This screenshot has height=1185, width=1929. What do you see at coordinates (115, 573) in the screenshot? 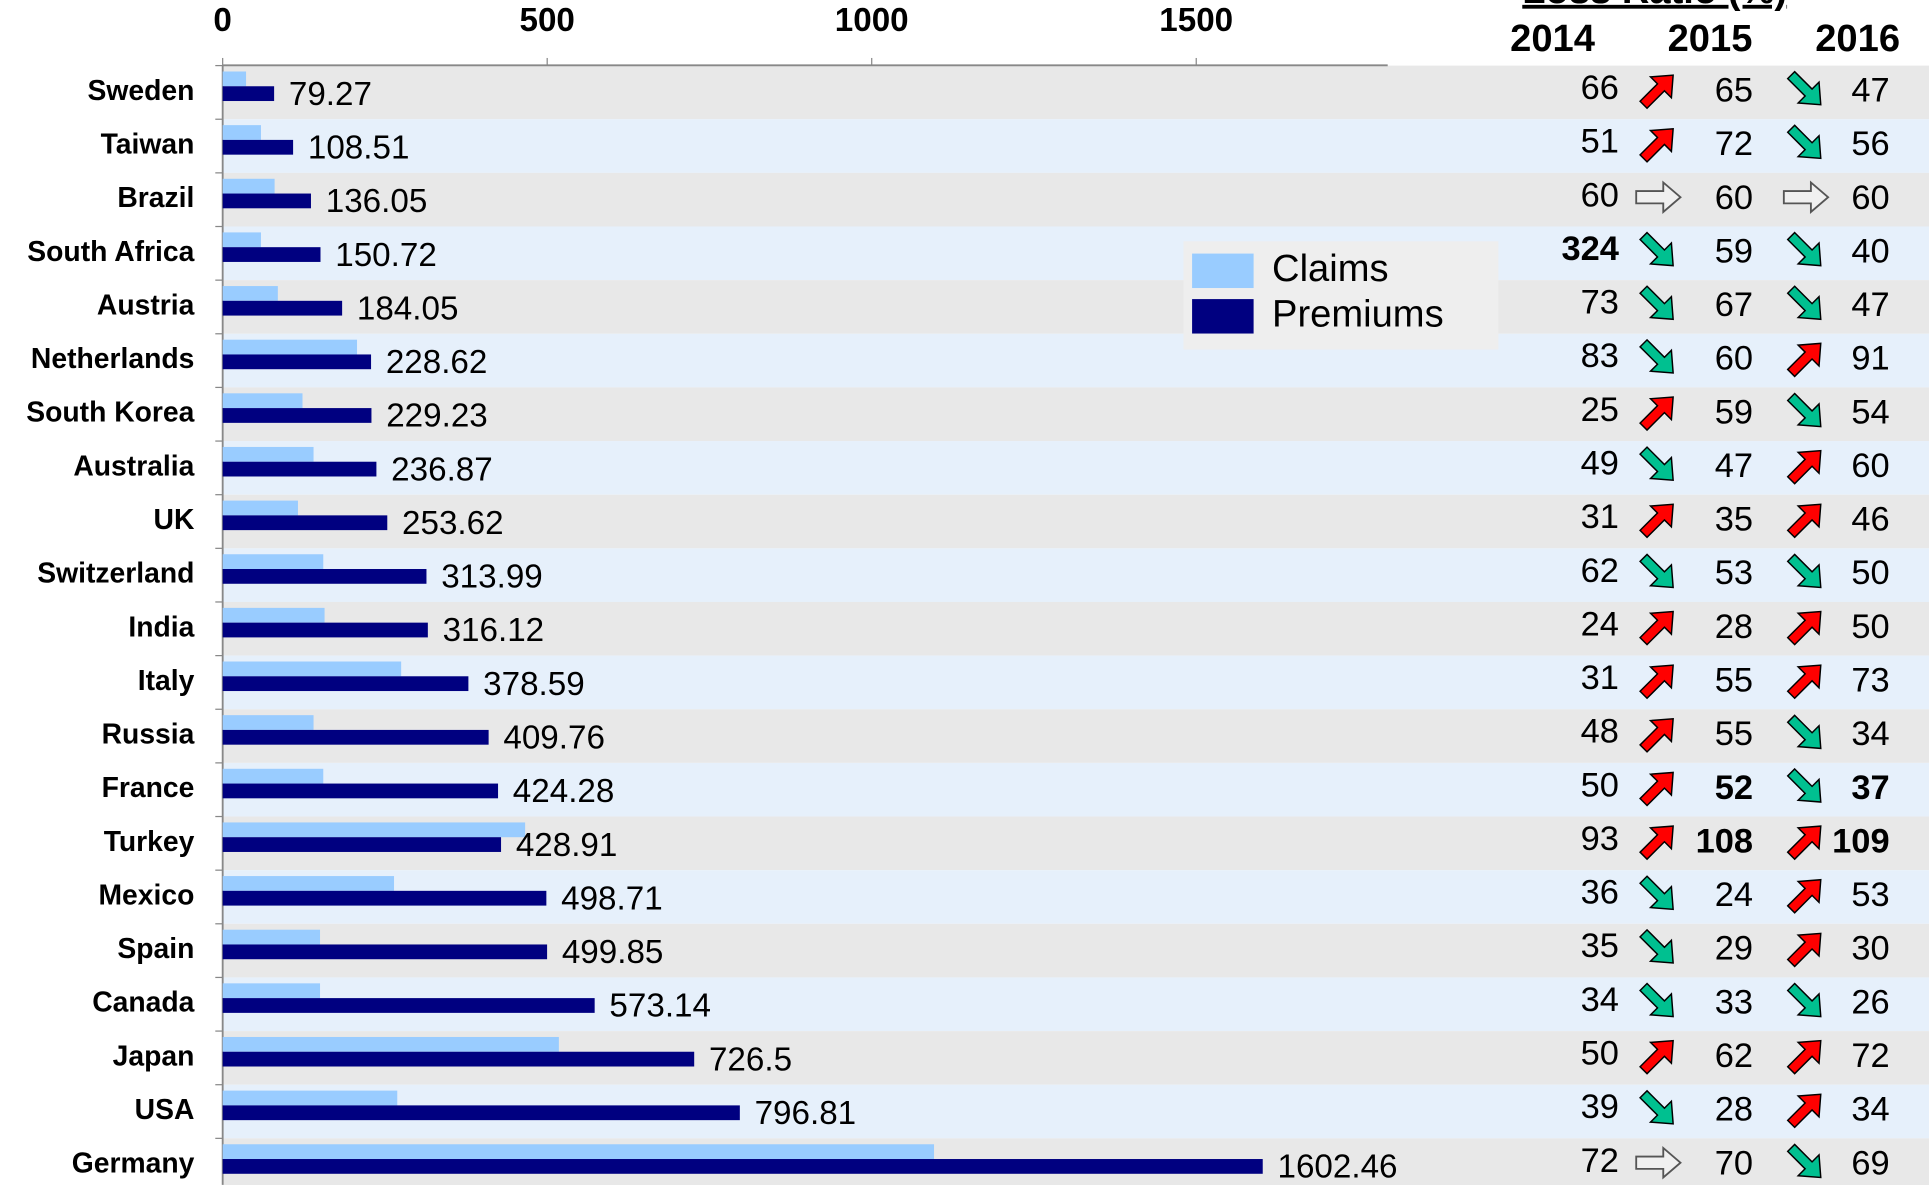
I see `y-tick-label: Switzerland` at bounding box center [115, 573].